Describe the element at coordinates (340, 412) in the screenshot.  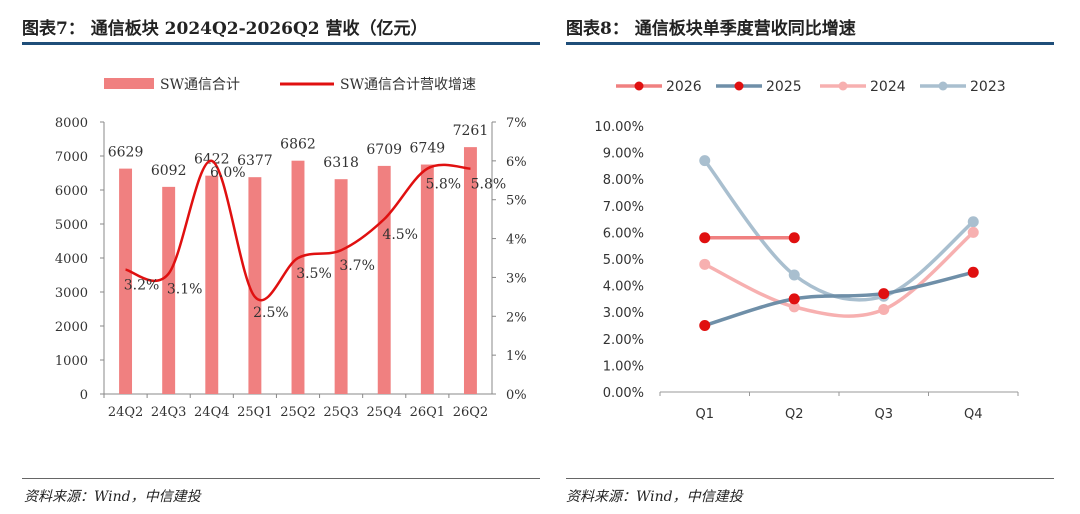
I see `x-tick-label: 25Q3` at that location.